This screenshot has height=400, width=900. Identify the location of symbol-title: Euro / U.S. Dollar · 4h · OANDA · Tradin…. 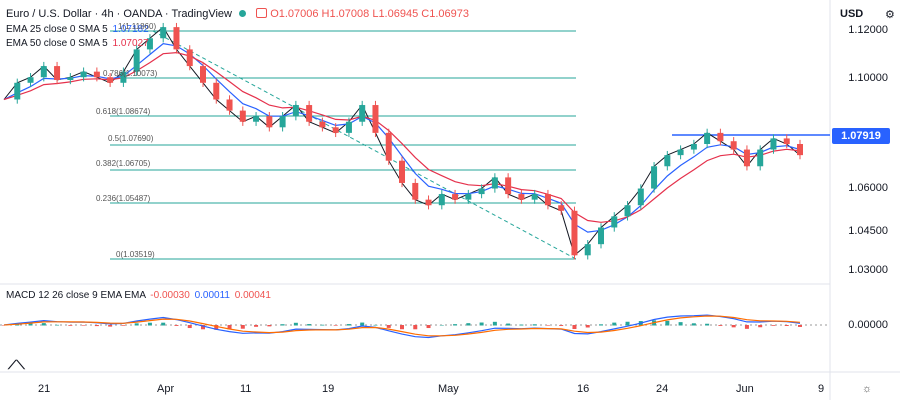
(119, 14).